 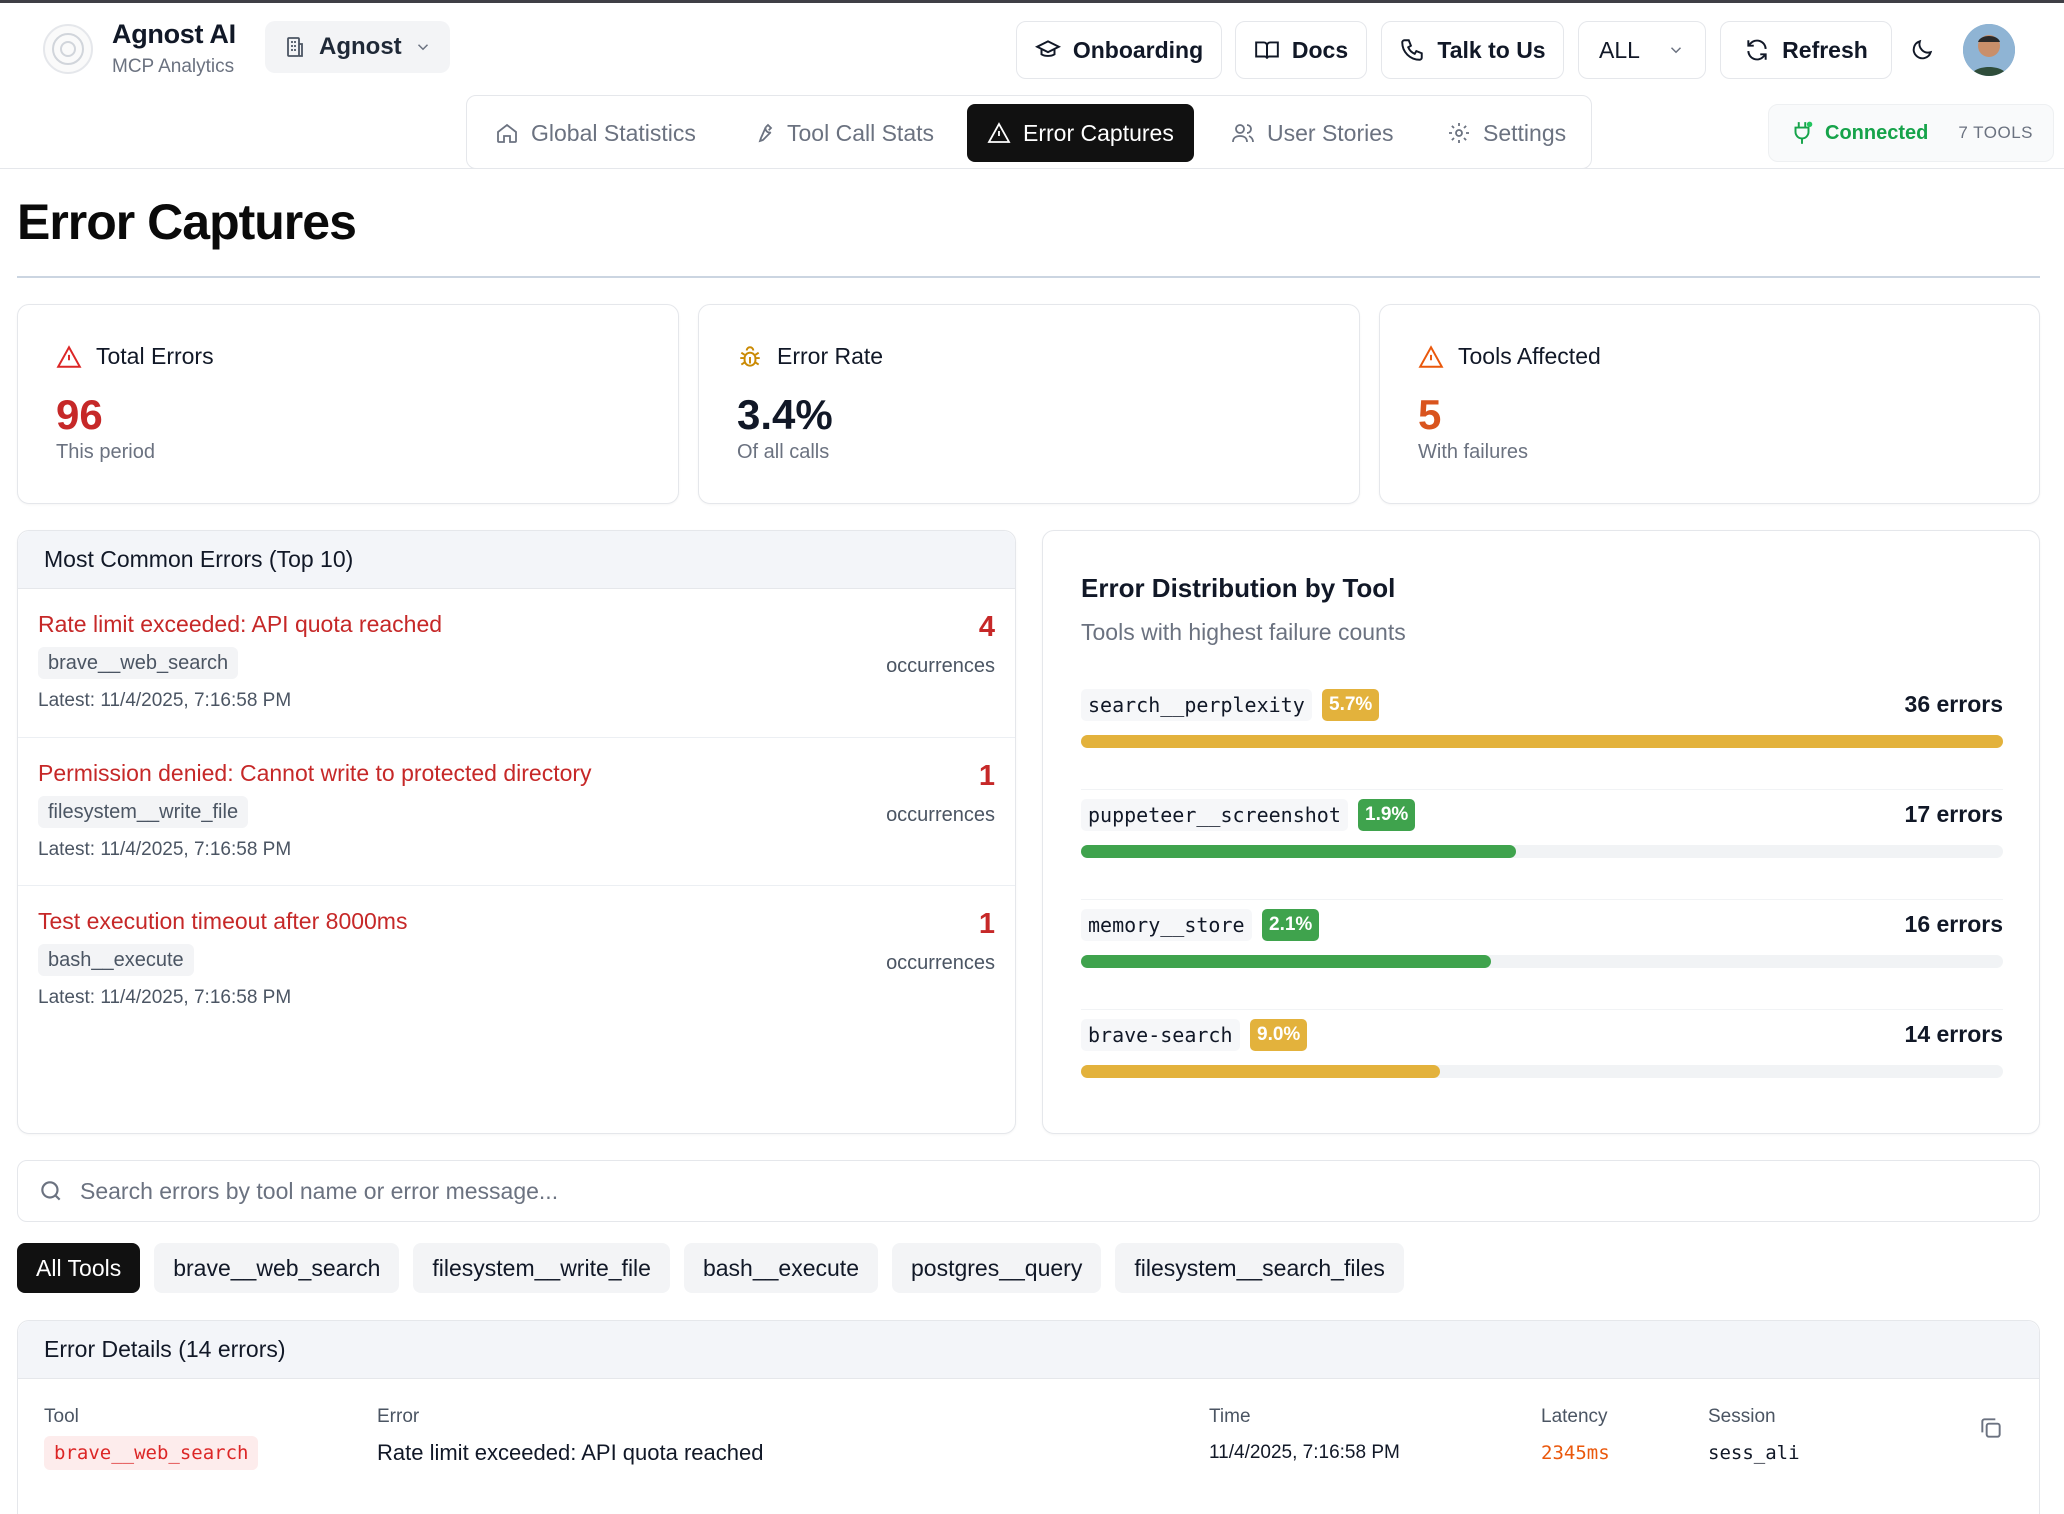 What do you see at coordinates (1238, 588) in the screenshot?
I see `distribution-title: Error Distribution by Tool` at bounding box center [1238, 588].